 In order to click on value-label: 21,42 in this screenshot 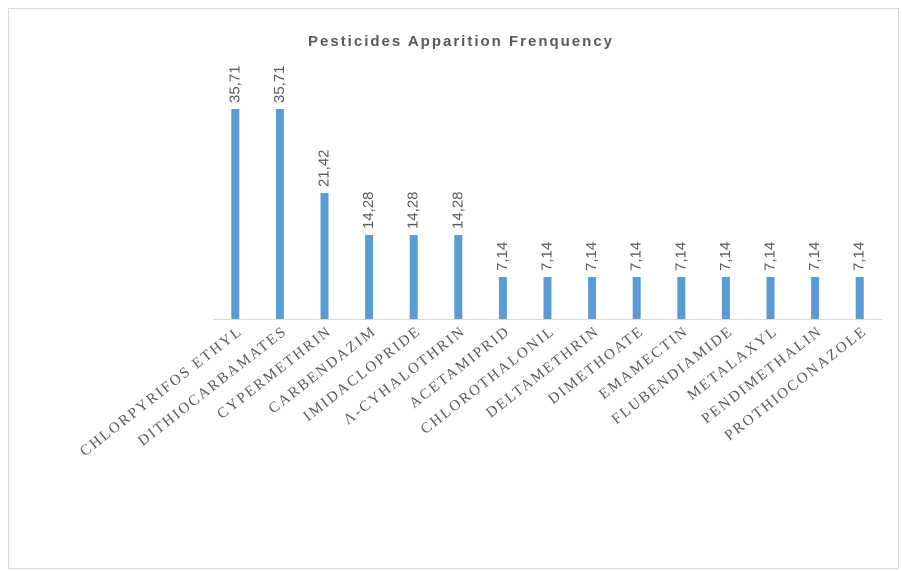, I will do `click(323, 168)`.